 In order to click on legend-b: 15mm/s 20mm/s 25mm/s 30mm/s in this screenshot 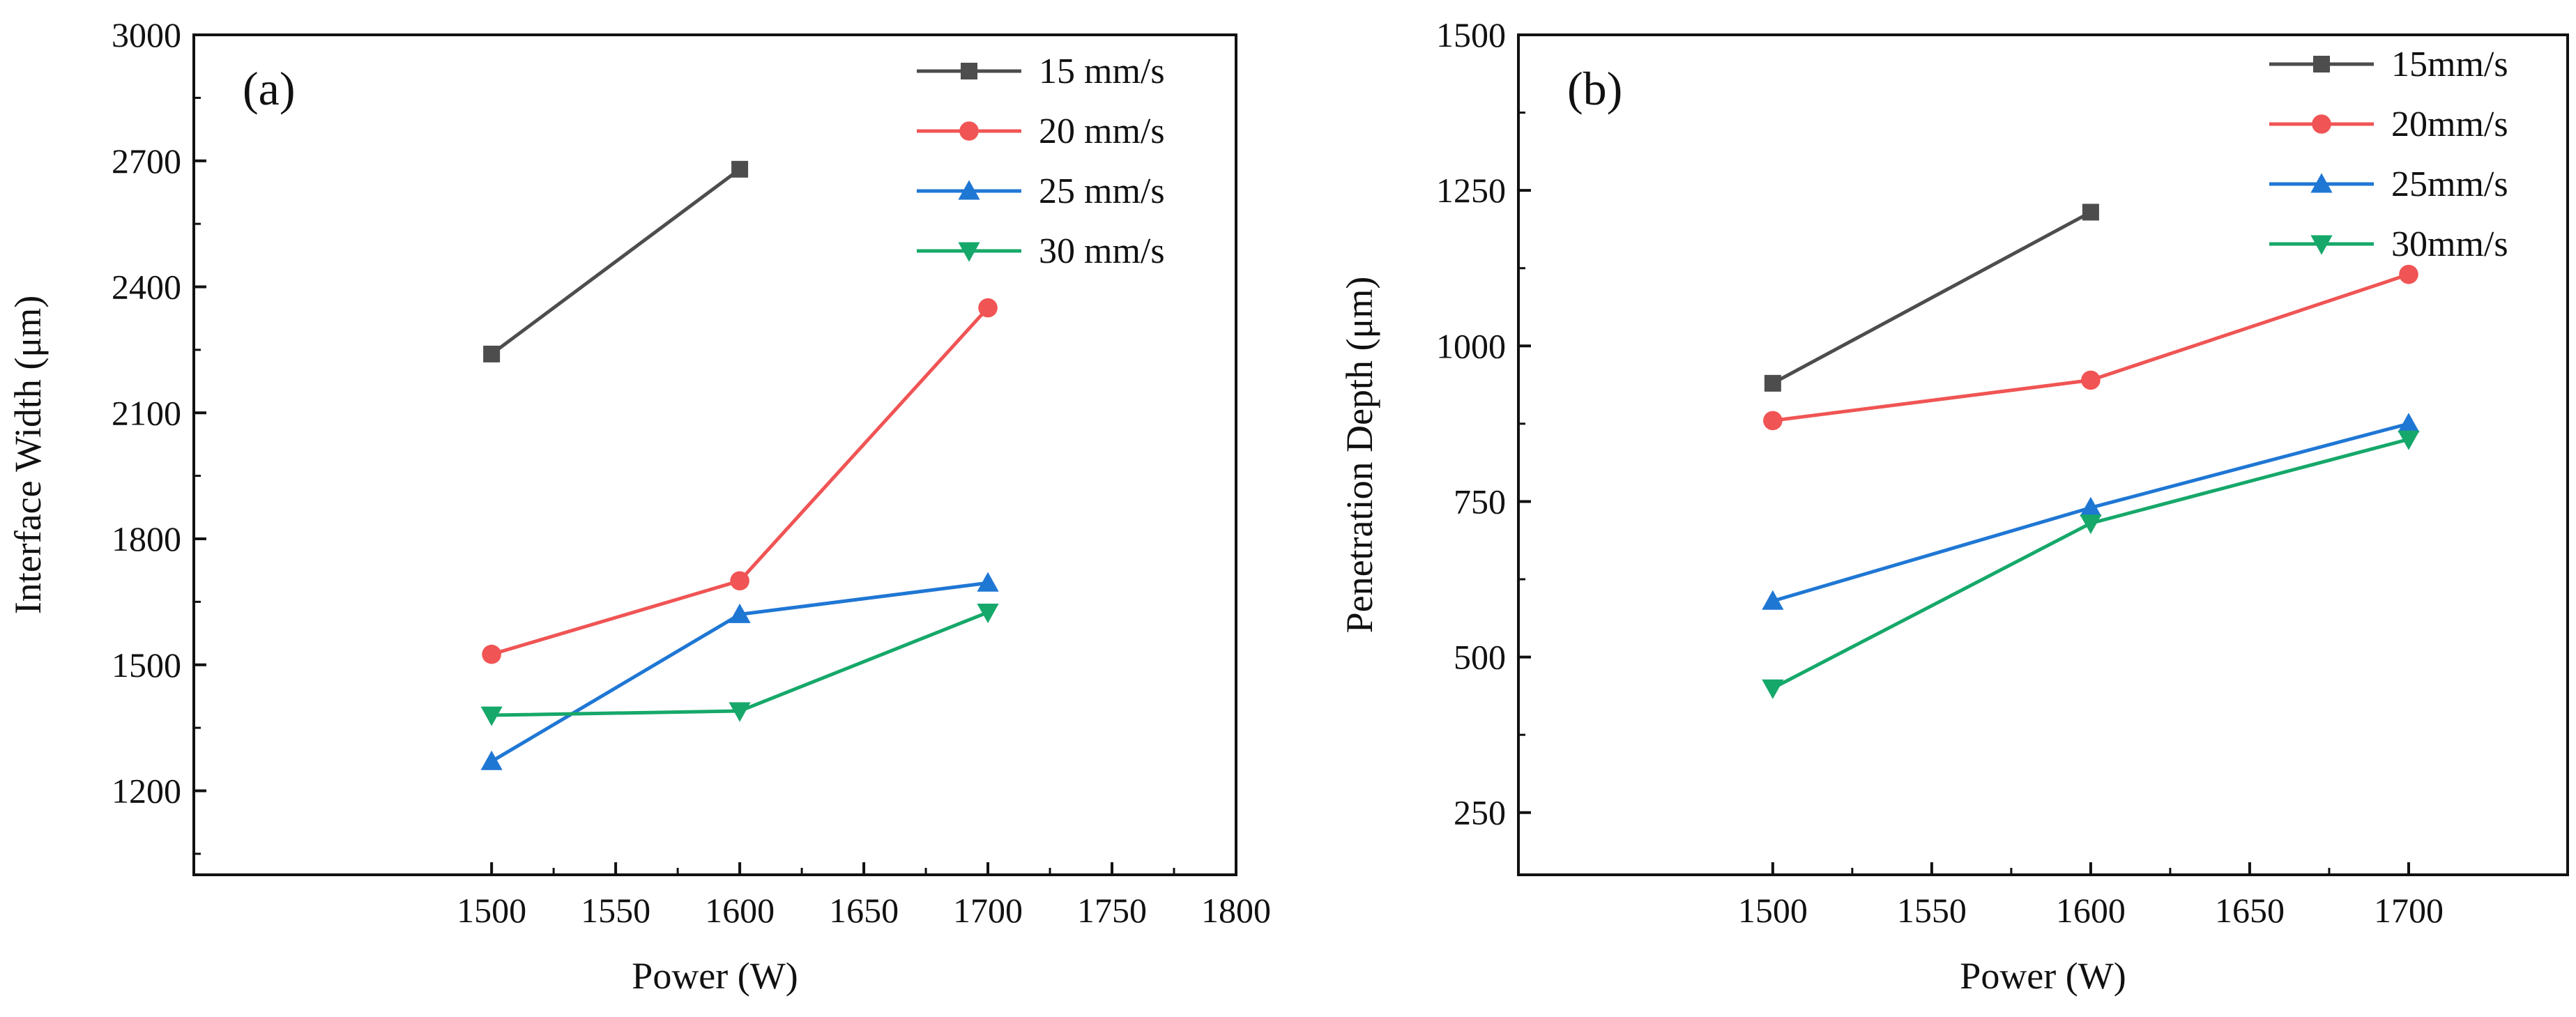, I will do `click(2388, 154)`.